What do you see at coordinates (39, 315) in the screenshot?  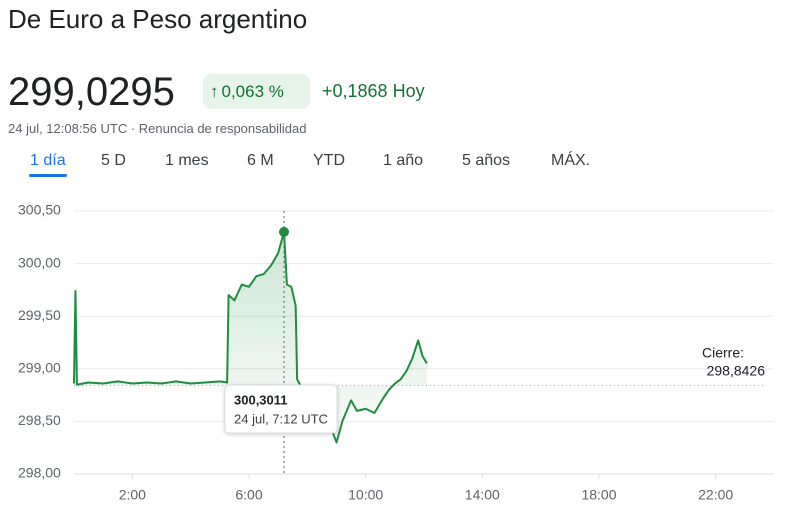 I see `y-tick-label: 299,50` at bounding box center [39, 315].